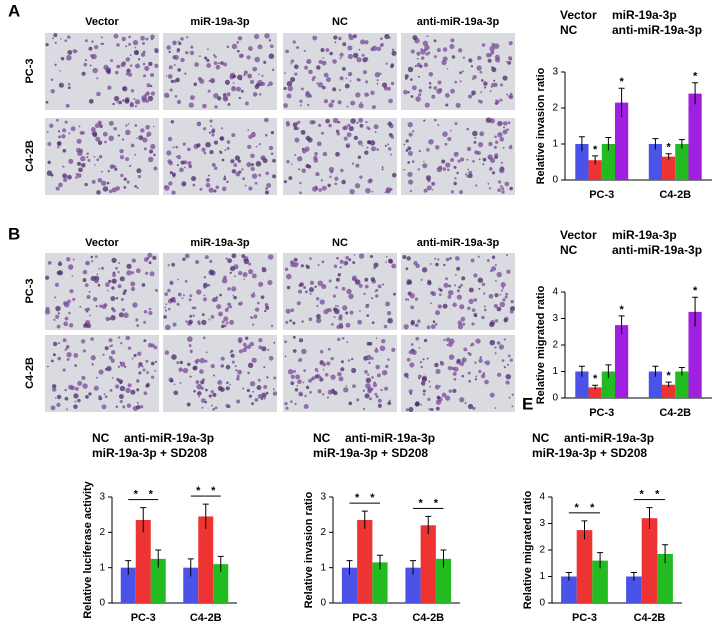 The image size is (716, 623). I want to click on micrograph, so click(102, 156).